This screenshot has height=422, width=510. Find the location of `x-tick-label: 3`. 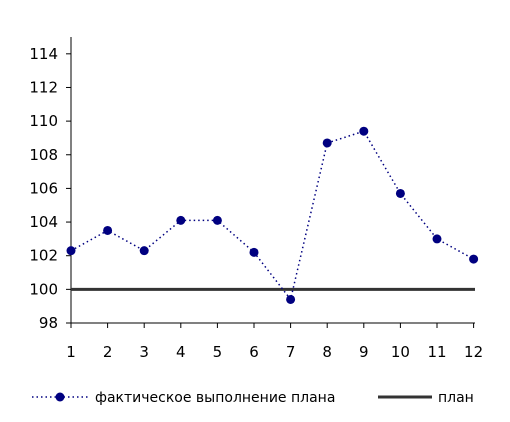

x-tick-label: 3 is located at coordinates (144, 352).